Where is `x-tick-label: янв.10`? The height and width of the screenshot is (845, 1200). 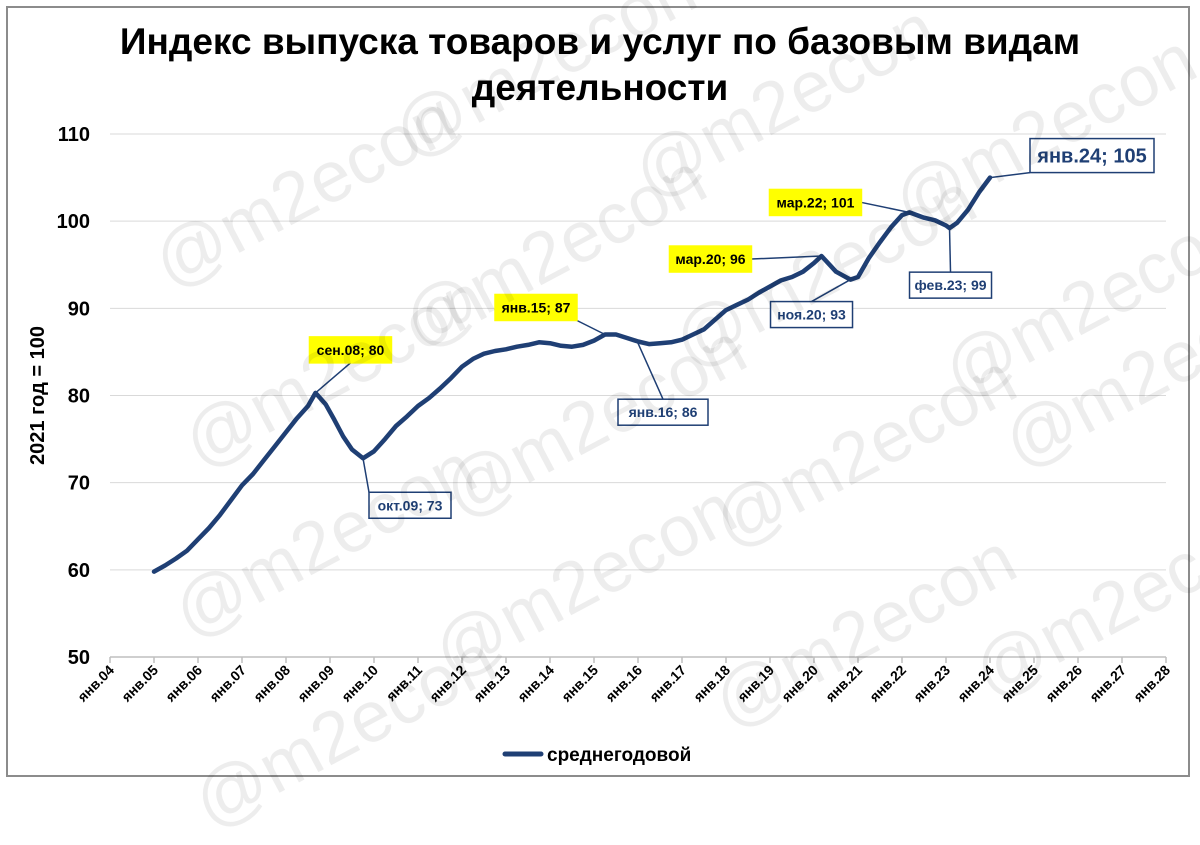
x-tick-label: янв.10 is located at coordinates (359, 683).